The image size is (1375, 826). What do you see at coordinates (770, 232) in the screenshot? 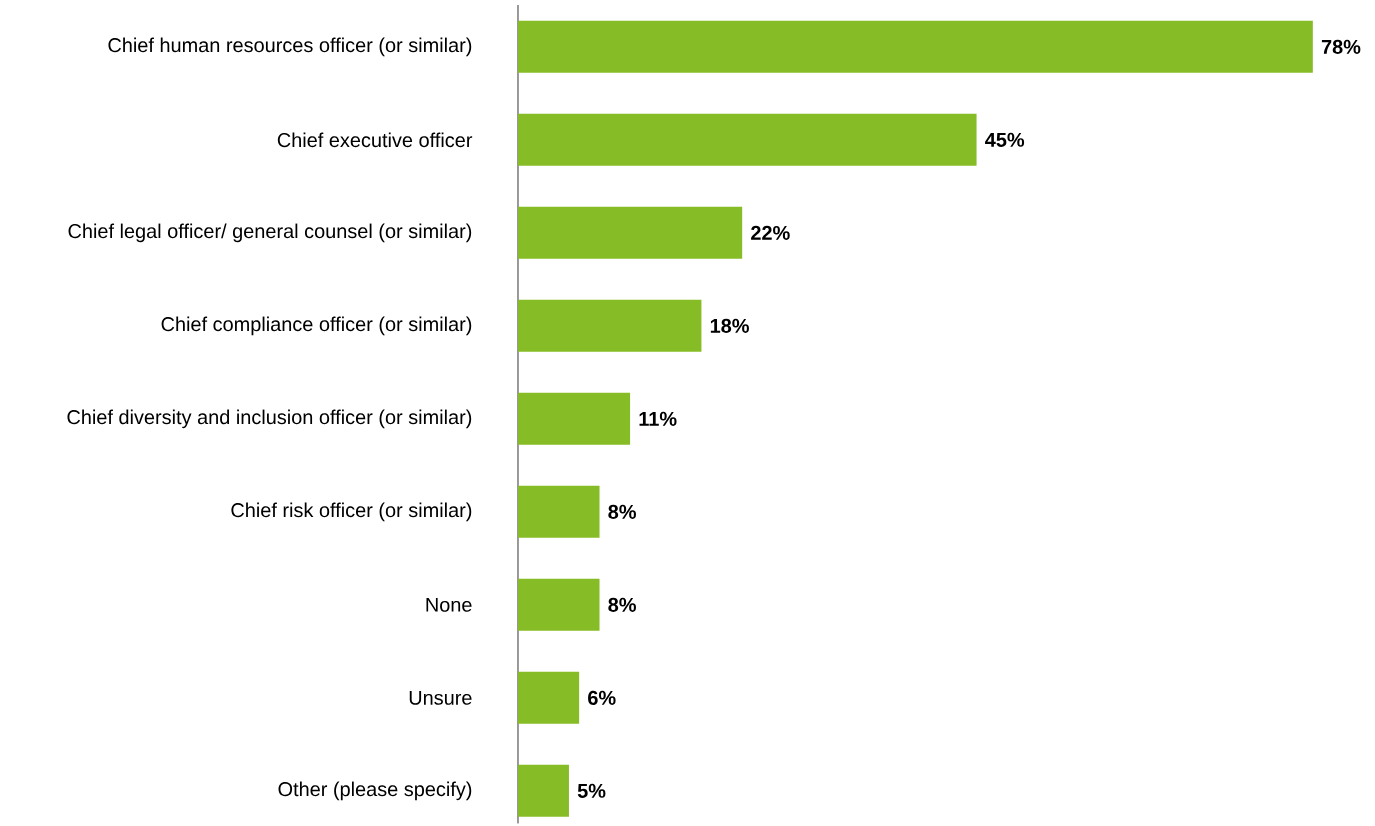
I see `data-label: 22%` at bounding box center [770, 232].